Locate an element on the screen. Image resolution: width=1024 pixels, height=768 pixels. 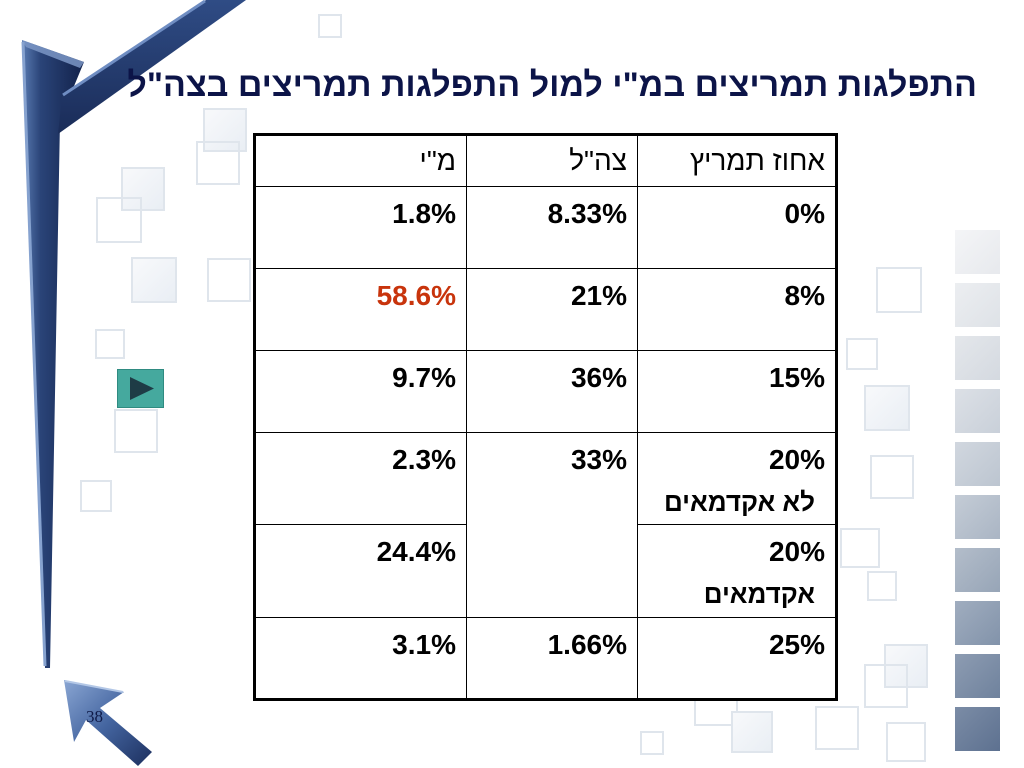
play-icon is located at coordinates (142, 388).